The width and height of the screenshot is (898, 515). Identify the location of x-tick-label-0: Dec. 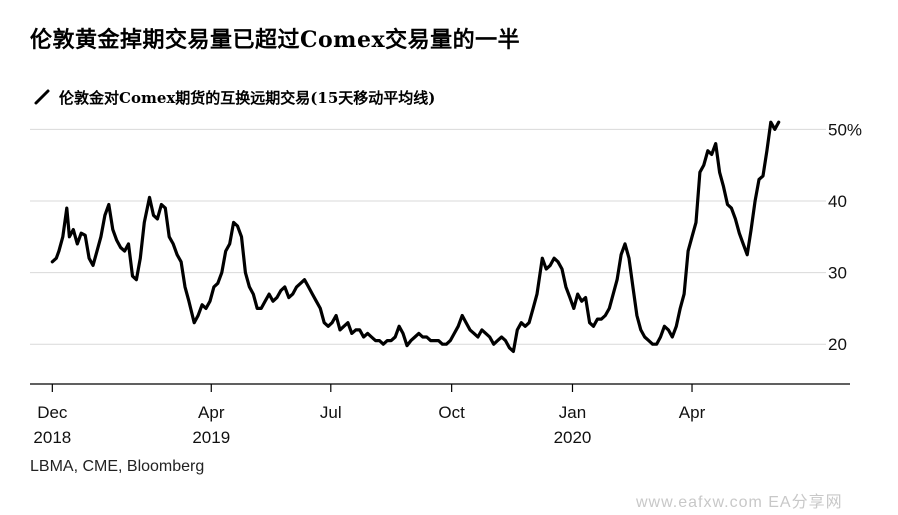
(52, 412).